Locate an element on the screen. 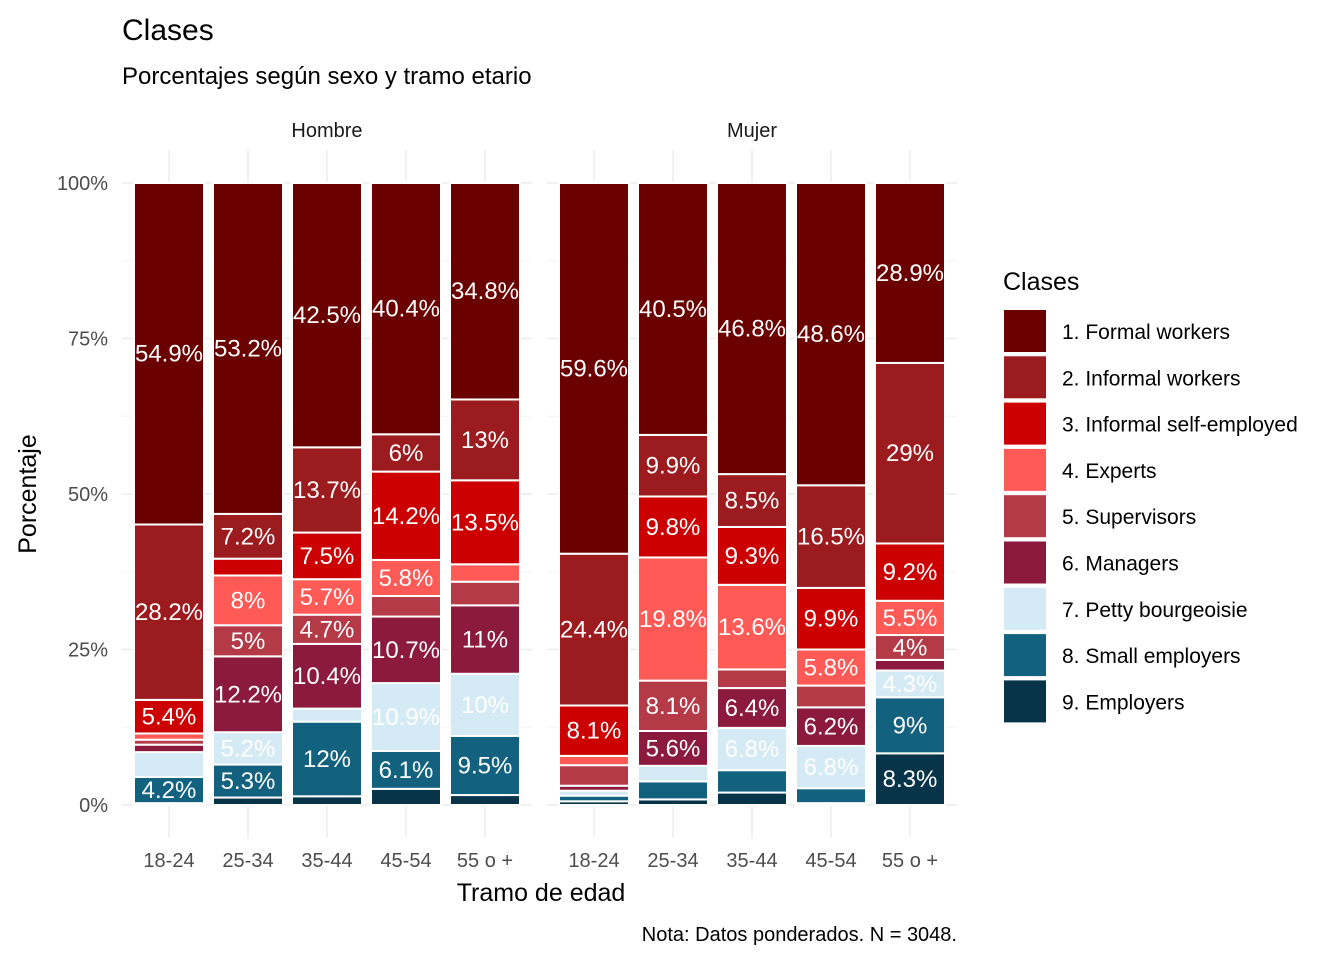  x-tick-label: 25-34 is located at coordinates (672, 861).